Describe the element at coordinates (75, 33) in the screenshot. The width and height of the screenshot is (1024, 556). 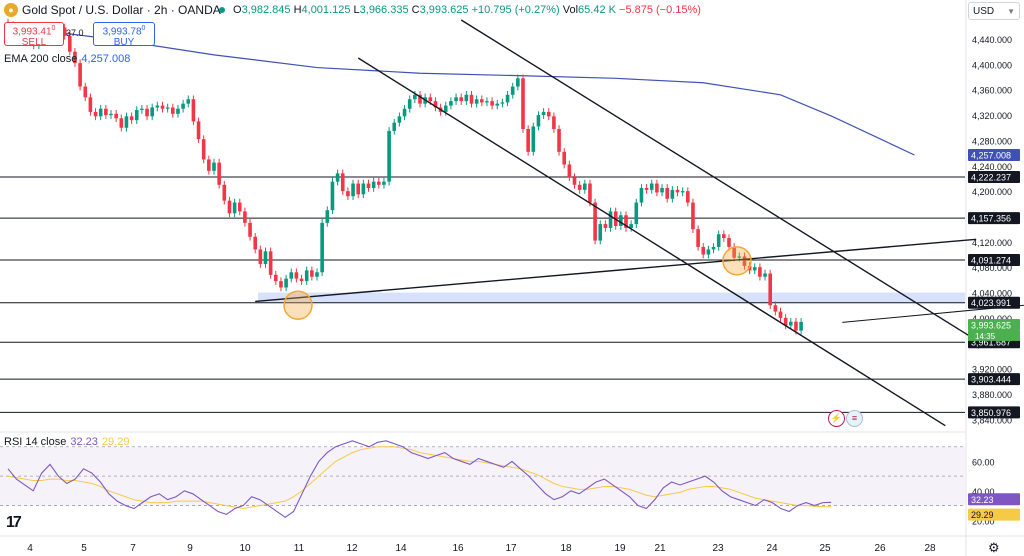
I see `spread-value: 37.0` at that location.